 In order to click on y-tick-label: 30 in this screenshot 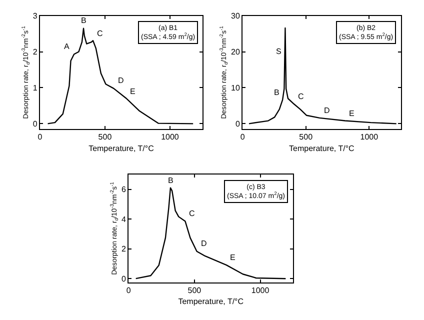, I will do `click(235, 16)`.